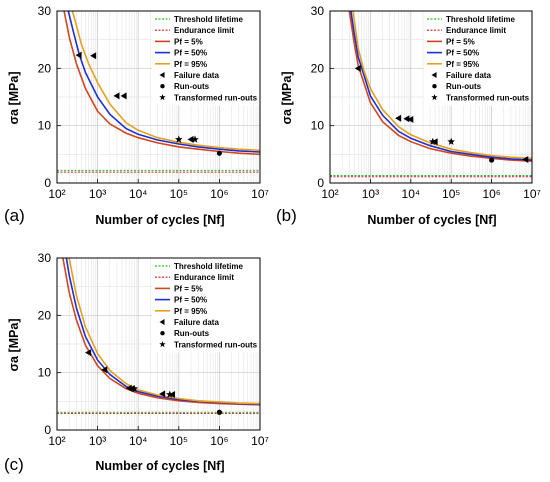  What do you see at coordinates (14, 215) in the screenshot?
I see `panel-label: (a)` at bounding box center [14, 215].